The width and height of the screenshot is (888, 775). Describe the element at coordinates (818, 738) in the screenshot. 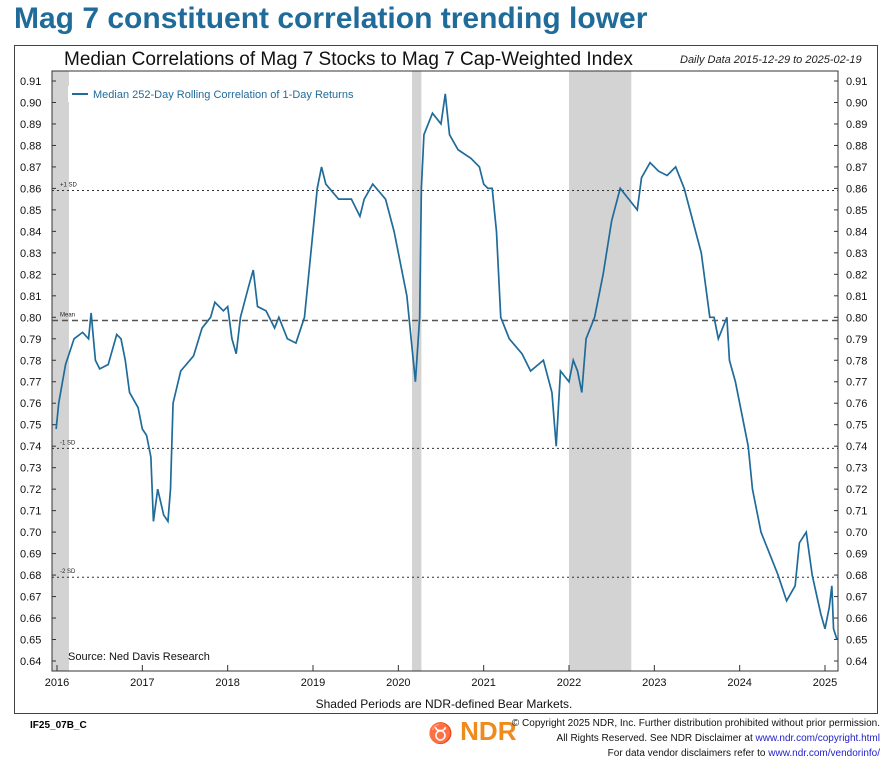

I see `copyright-link: www.ndr.com/copyright.html` at that location.